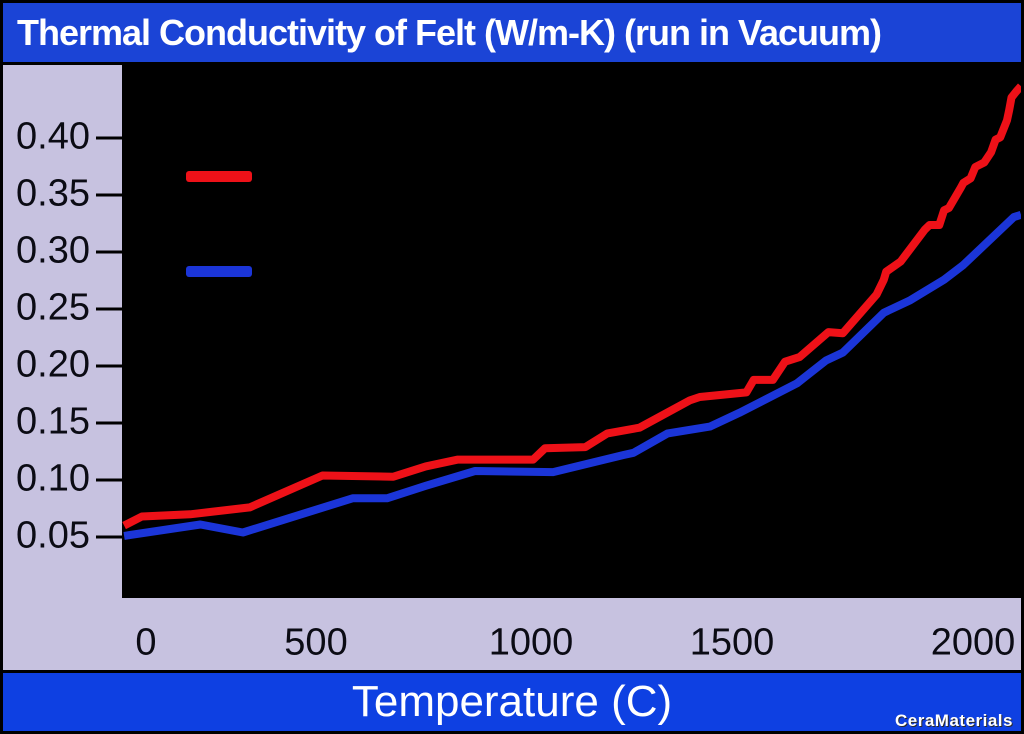  Describe the element at coordinates (62, 331) in the screenshot. I see `y-axis: 0.05 0.10 0.15 0.20 0.25 0.30 0.35 0.40` at that location.